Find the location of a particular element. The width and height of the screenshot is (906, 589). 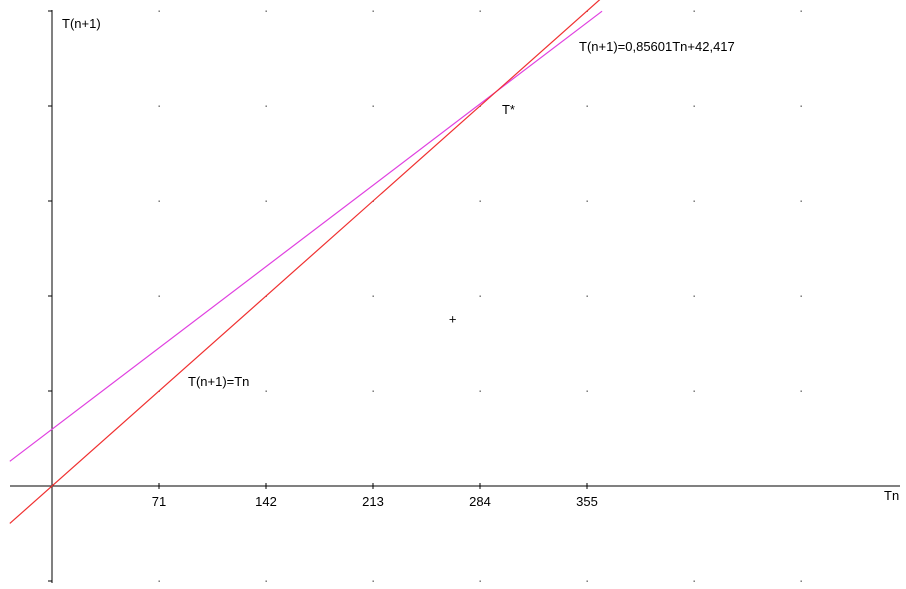

x-tick-label: 71 is located at coordinates (159, 501).